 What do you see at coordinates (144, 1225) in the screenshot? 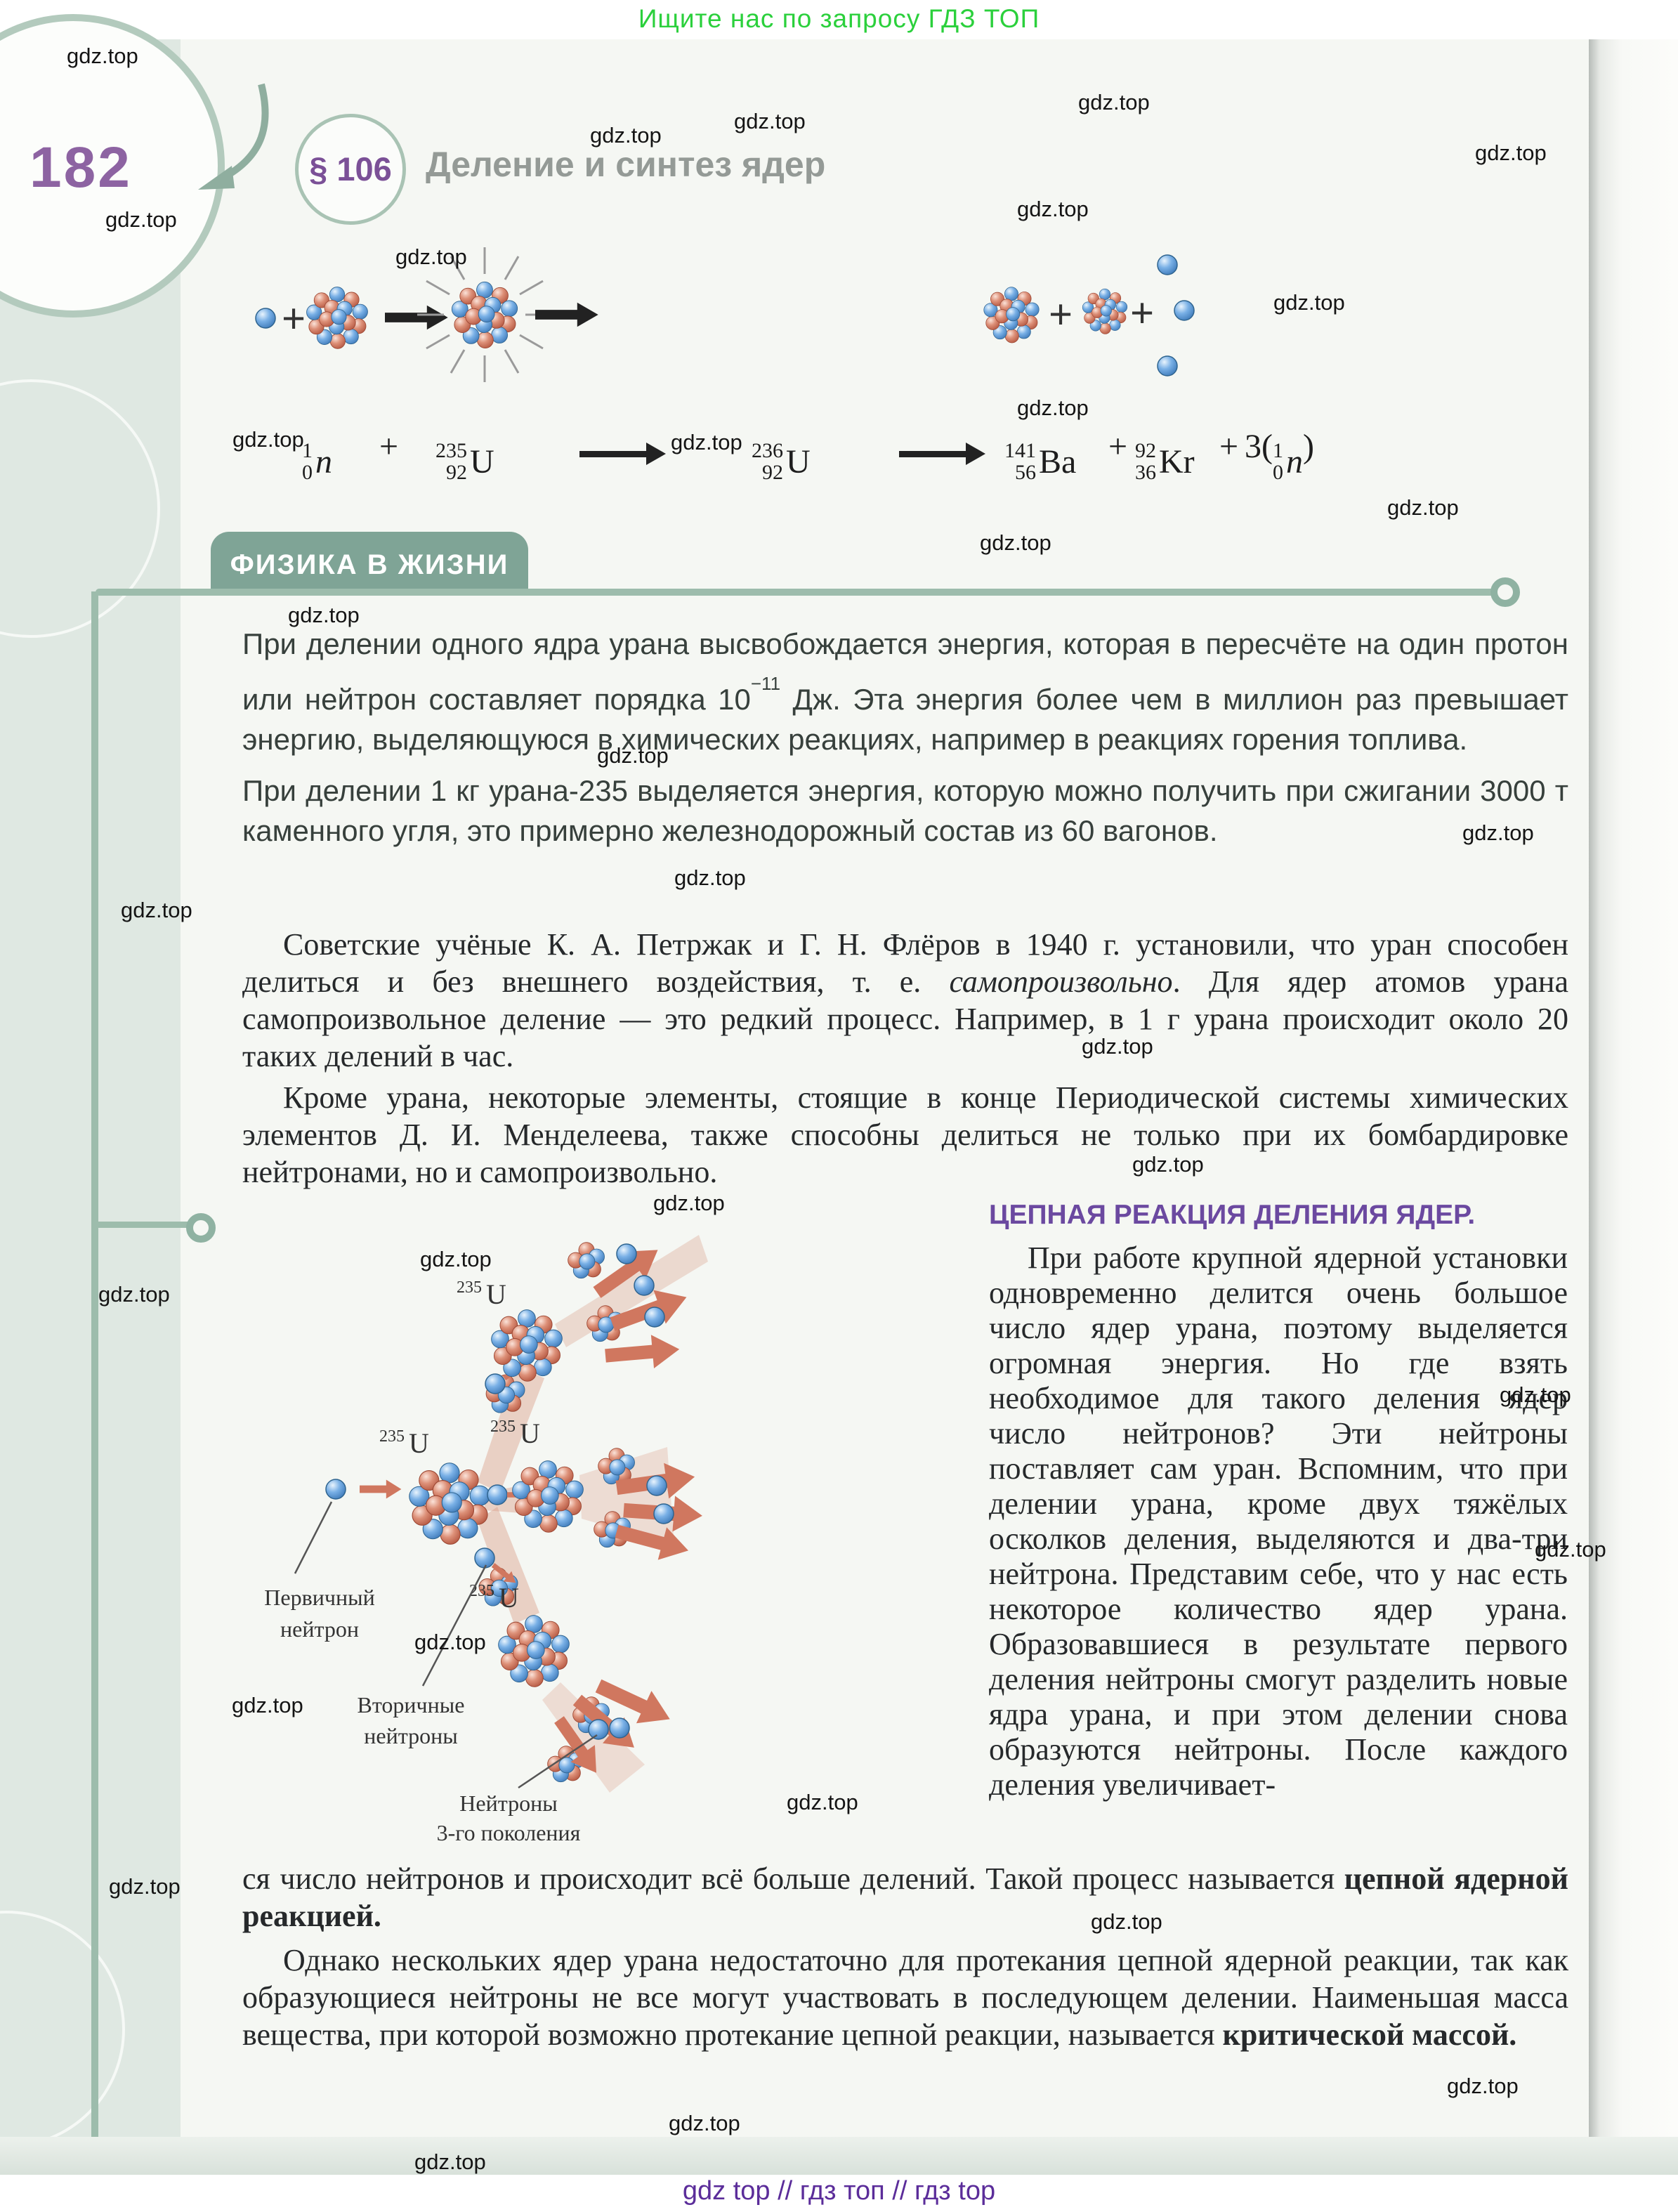
I see `section-rule-bottom` at bounding box center [144, 1225].